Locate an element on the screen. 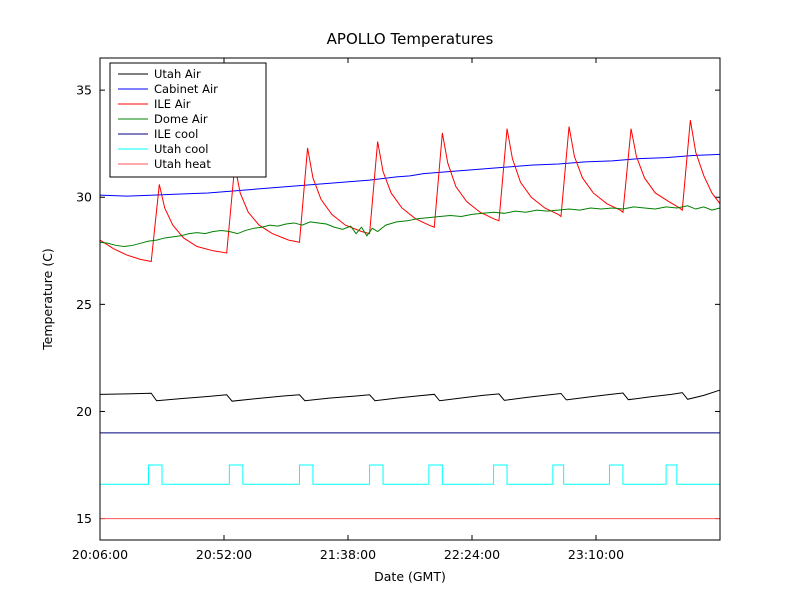 The height and width of the screenshot is (600, 800). x-tick-label: 23:10:00 is located at coordinates (596, 554).